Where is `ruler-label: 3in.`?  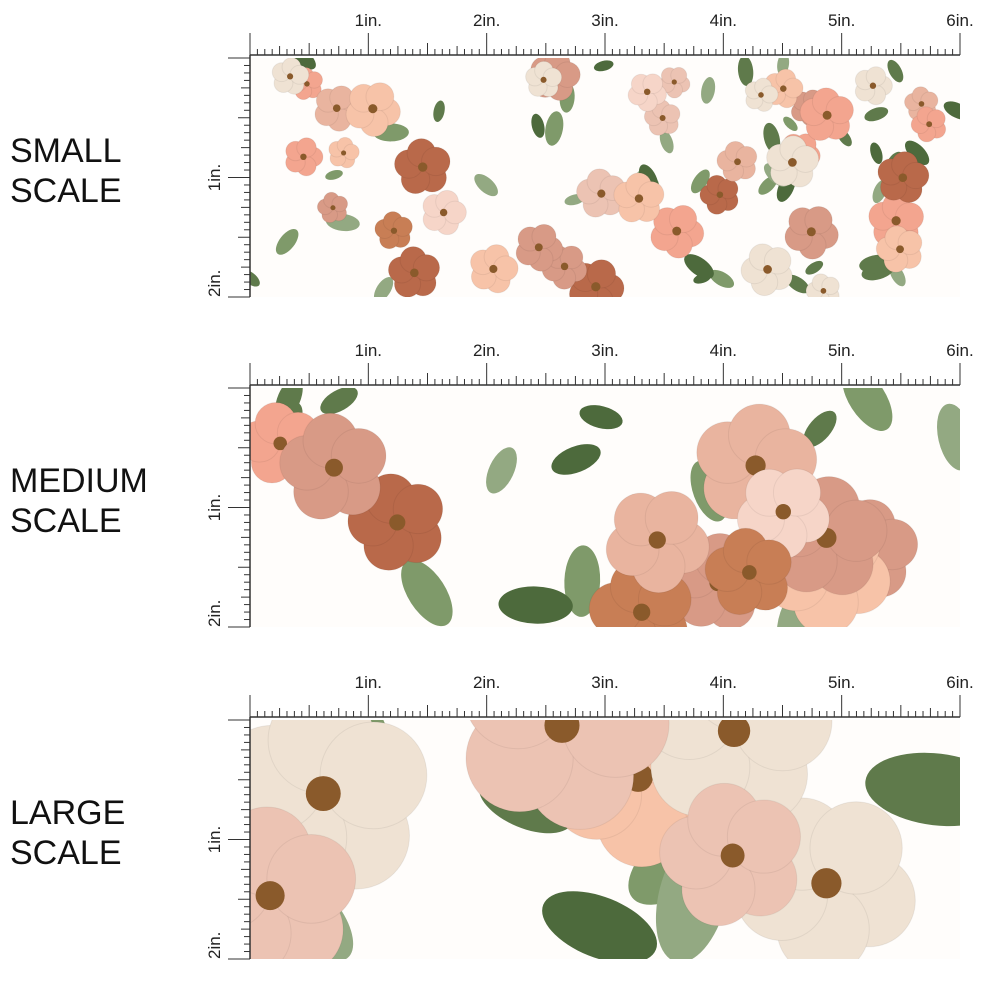 ruler-label: 3in. is located at coordinates (604, 682).